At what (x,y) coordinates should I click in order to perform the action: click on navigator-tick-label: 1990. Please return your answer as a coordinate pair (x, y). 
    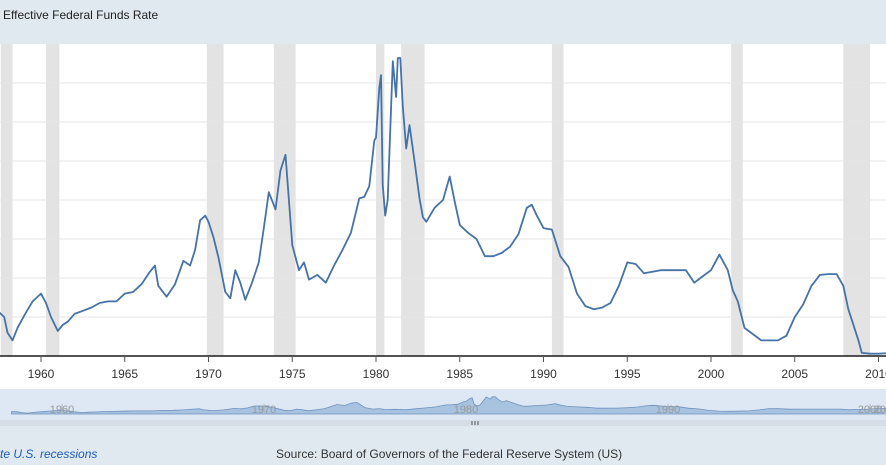
    Looking at the image, I should click on (668, 410).